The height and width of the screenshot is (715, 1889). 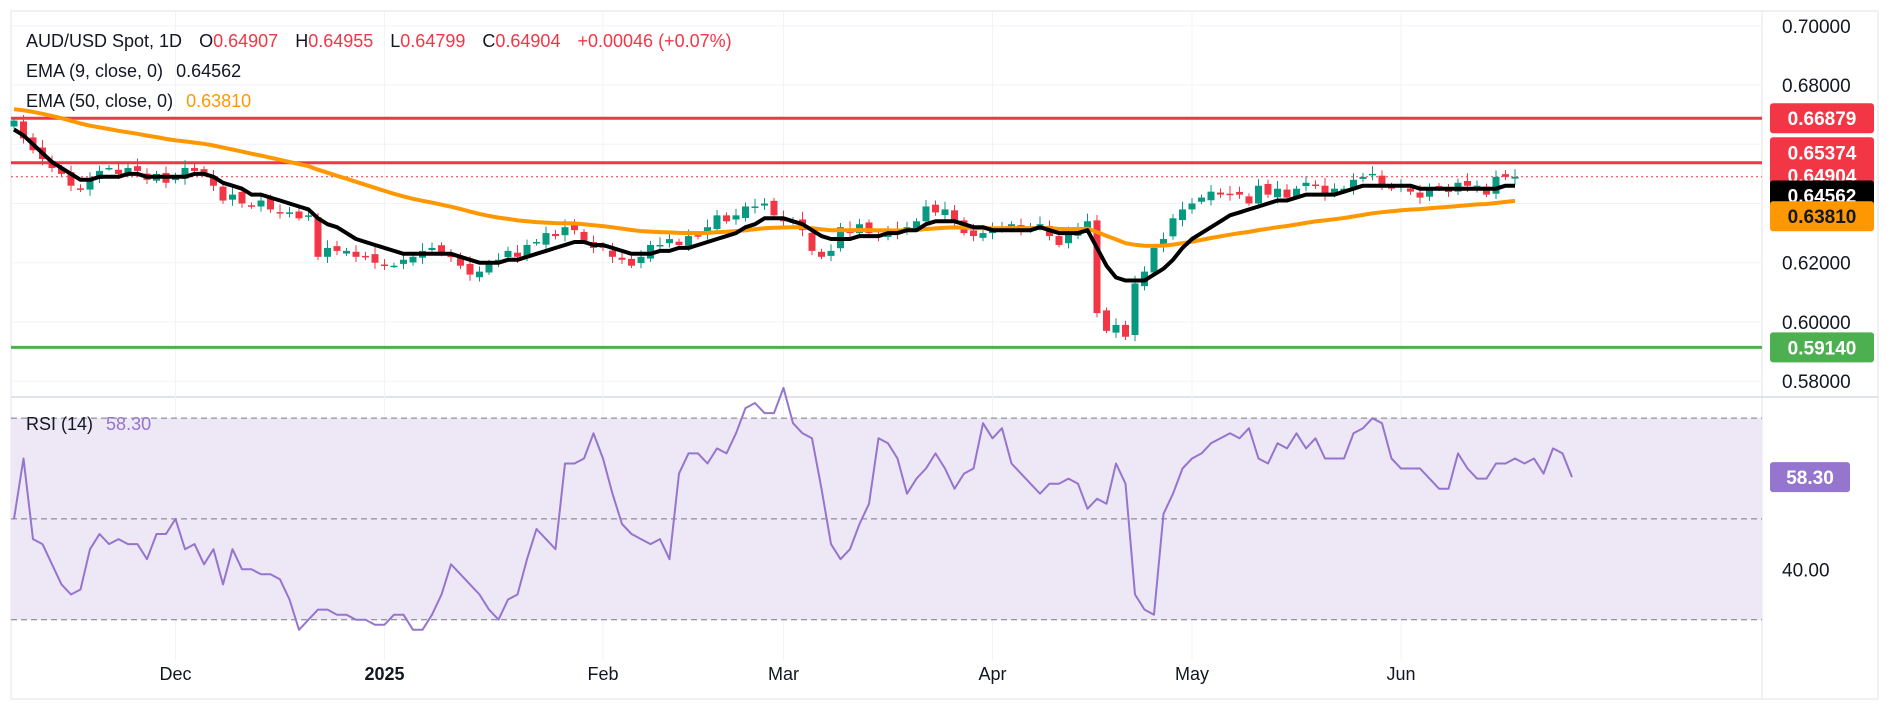 What do you see at coordinates (99, 101) in the screenshot?
I see `ema50-label: EMA (50, close, 0)` at bounding box center [99, 101].